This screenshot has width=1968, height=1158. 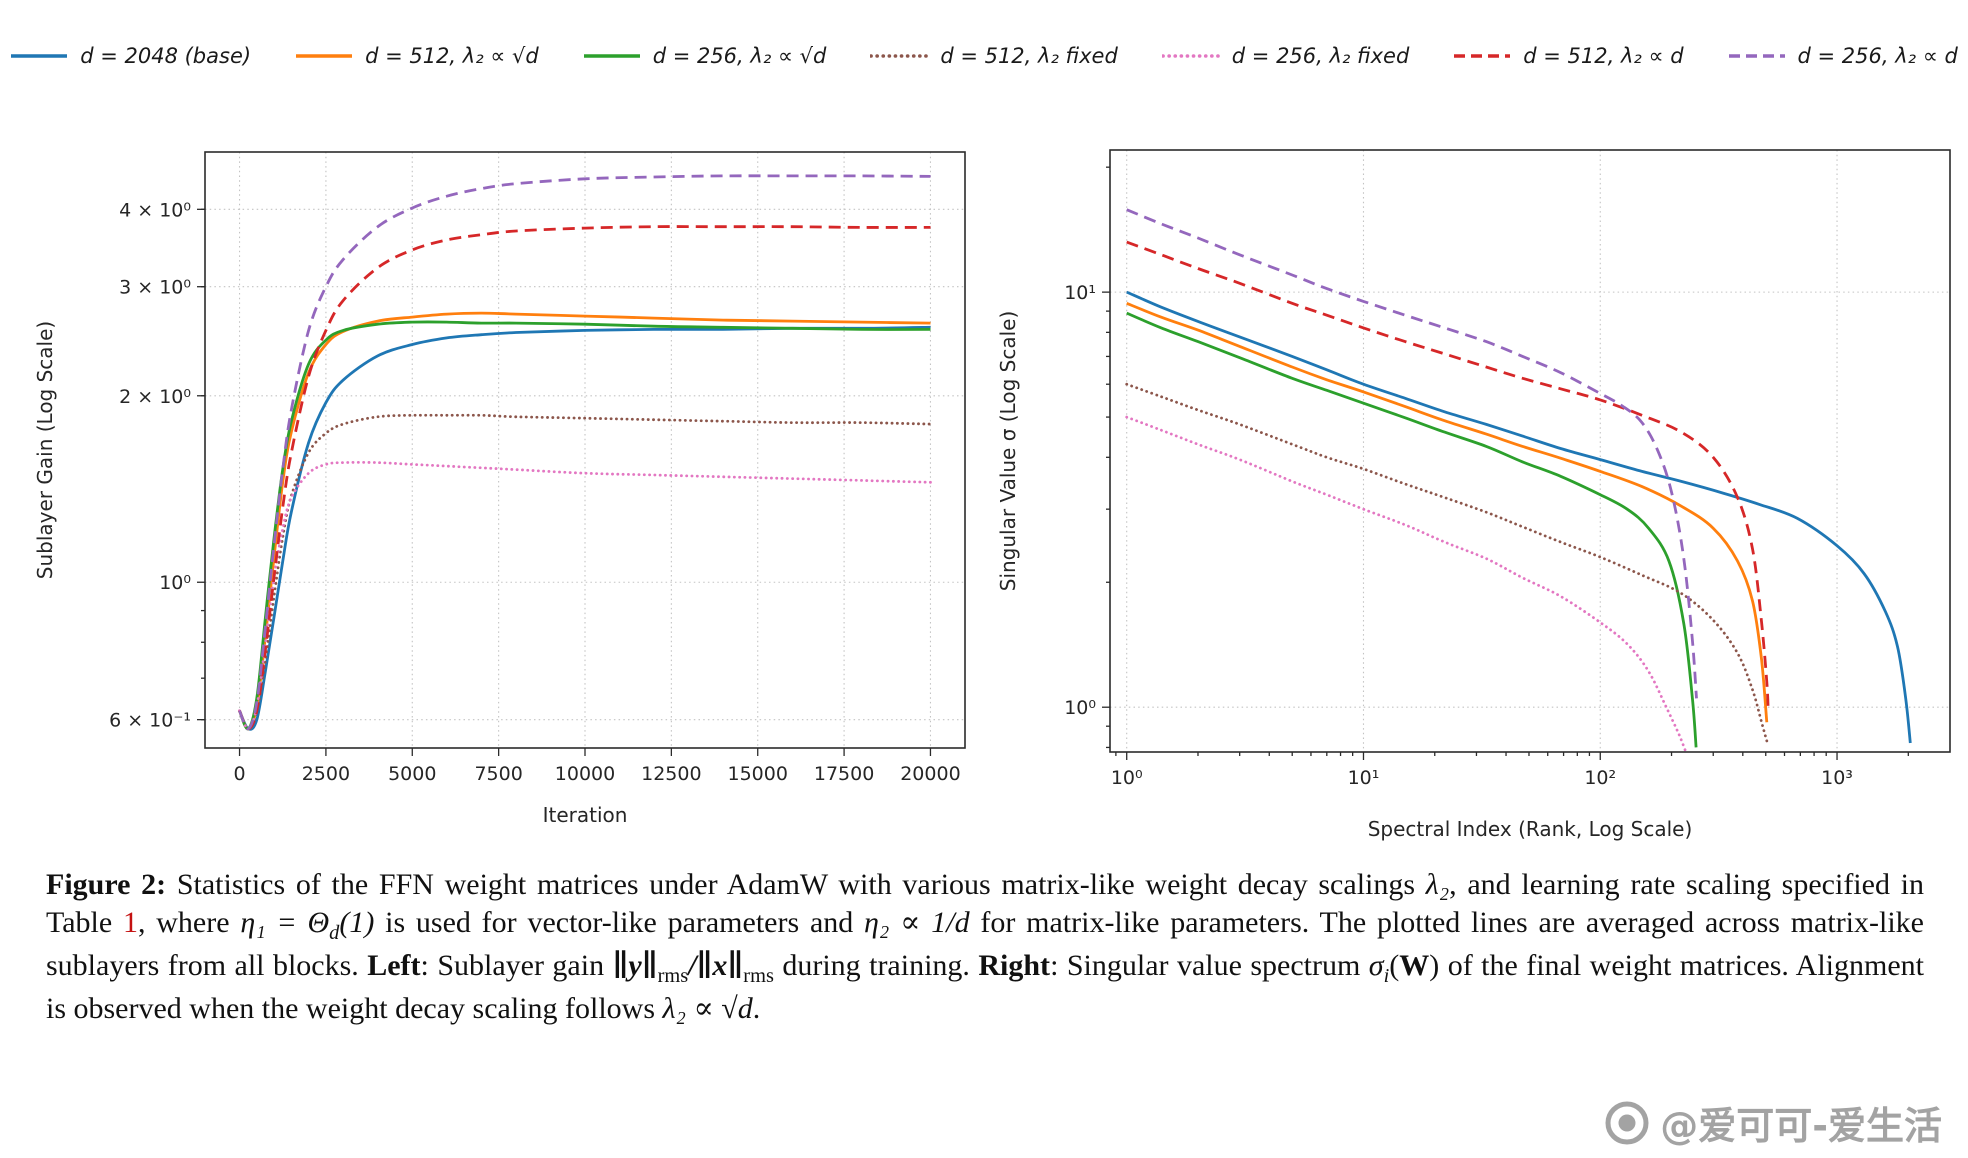 What do you see at coordinates (1756, 56) in the screenshot?
I see `legend-line-d256-d` at bounding box center [1756, 56].